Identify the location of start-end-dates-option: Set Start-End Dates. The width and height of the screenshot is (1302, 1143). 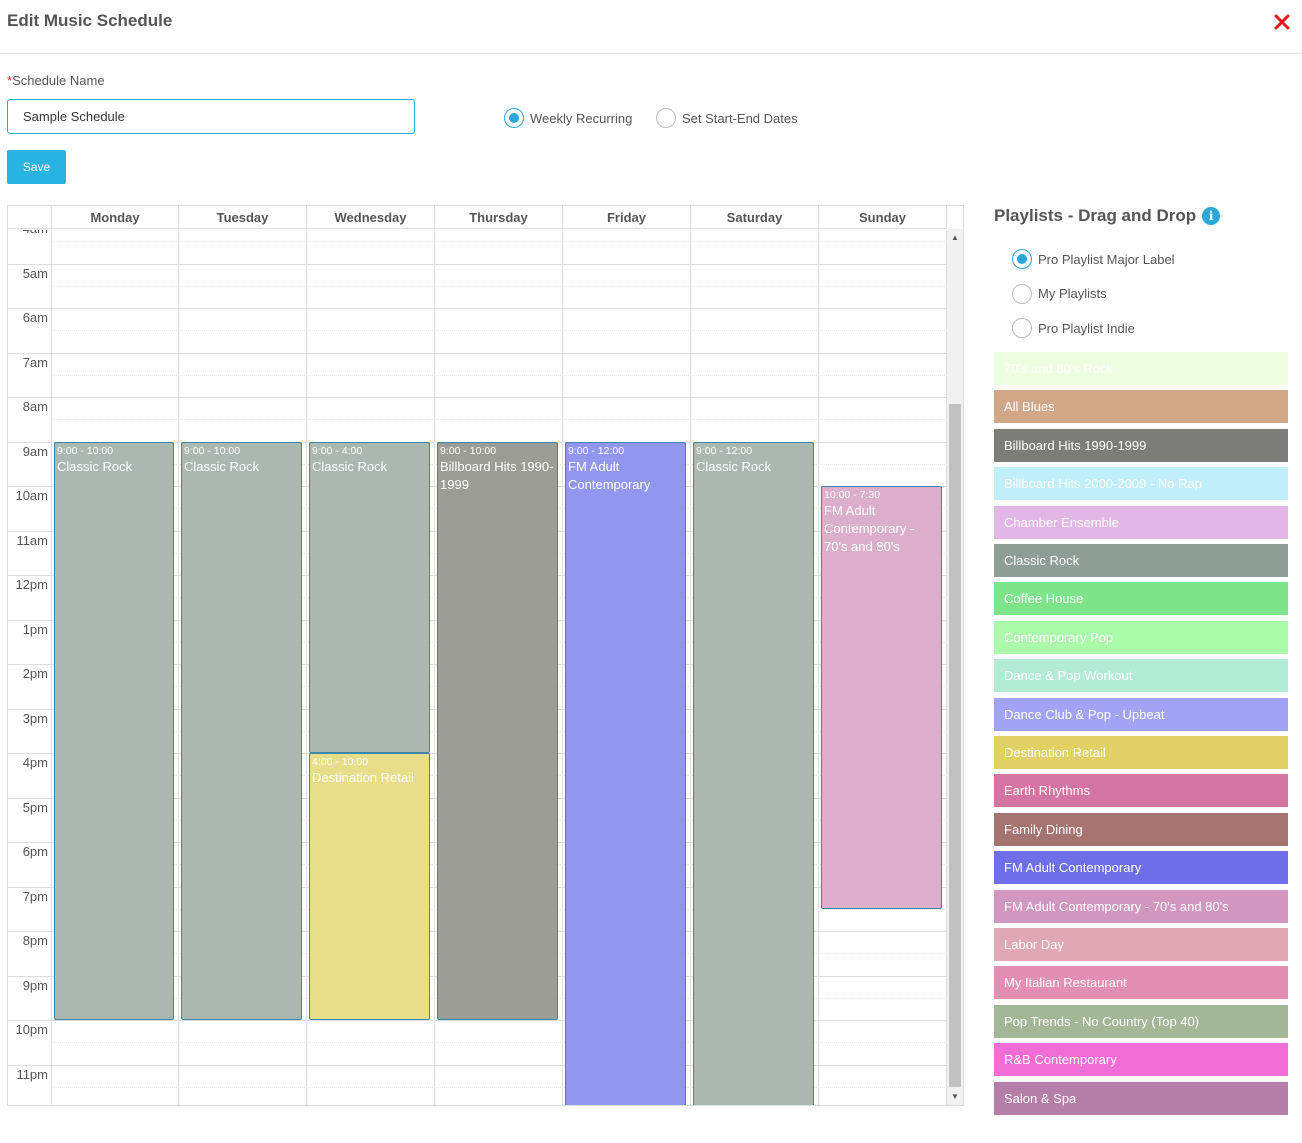
(727, 118).